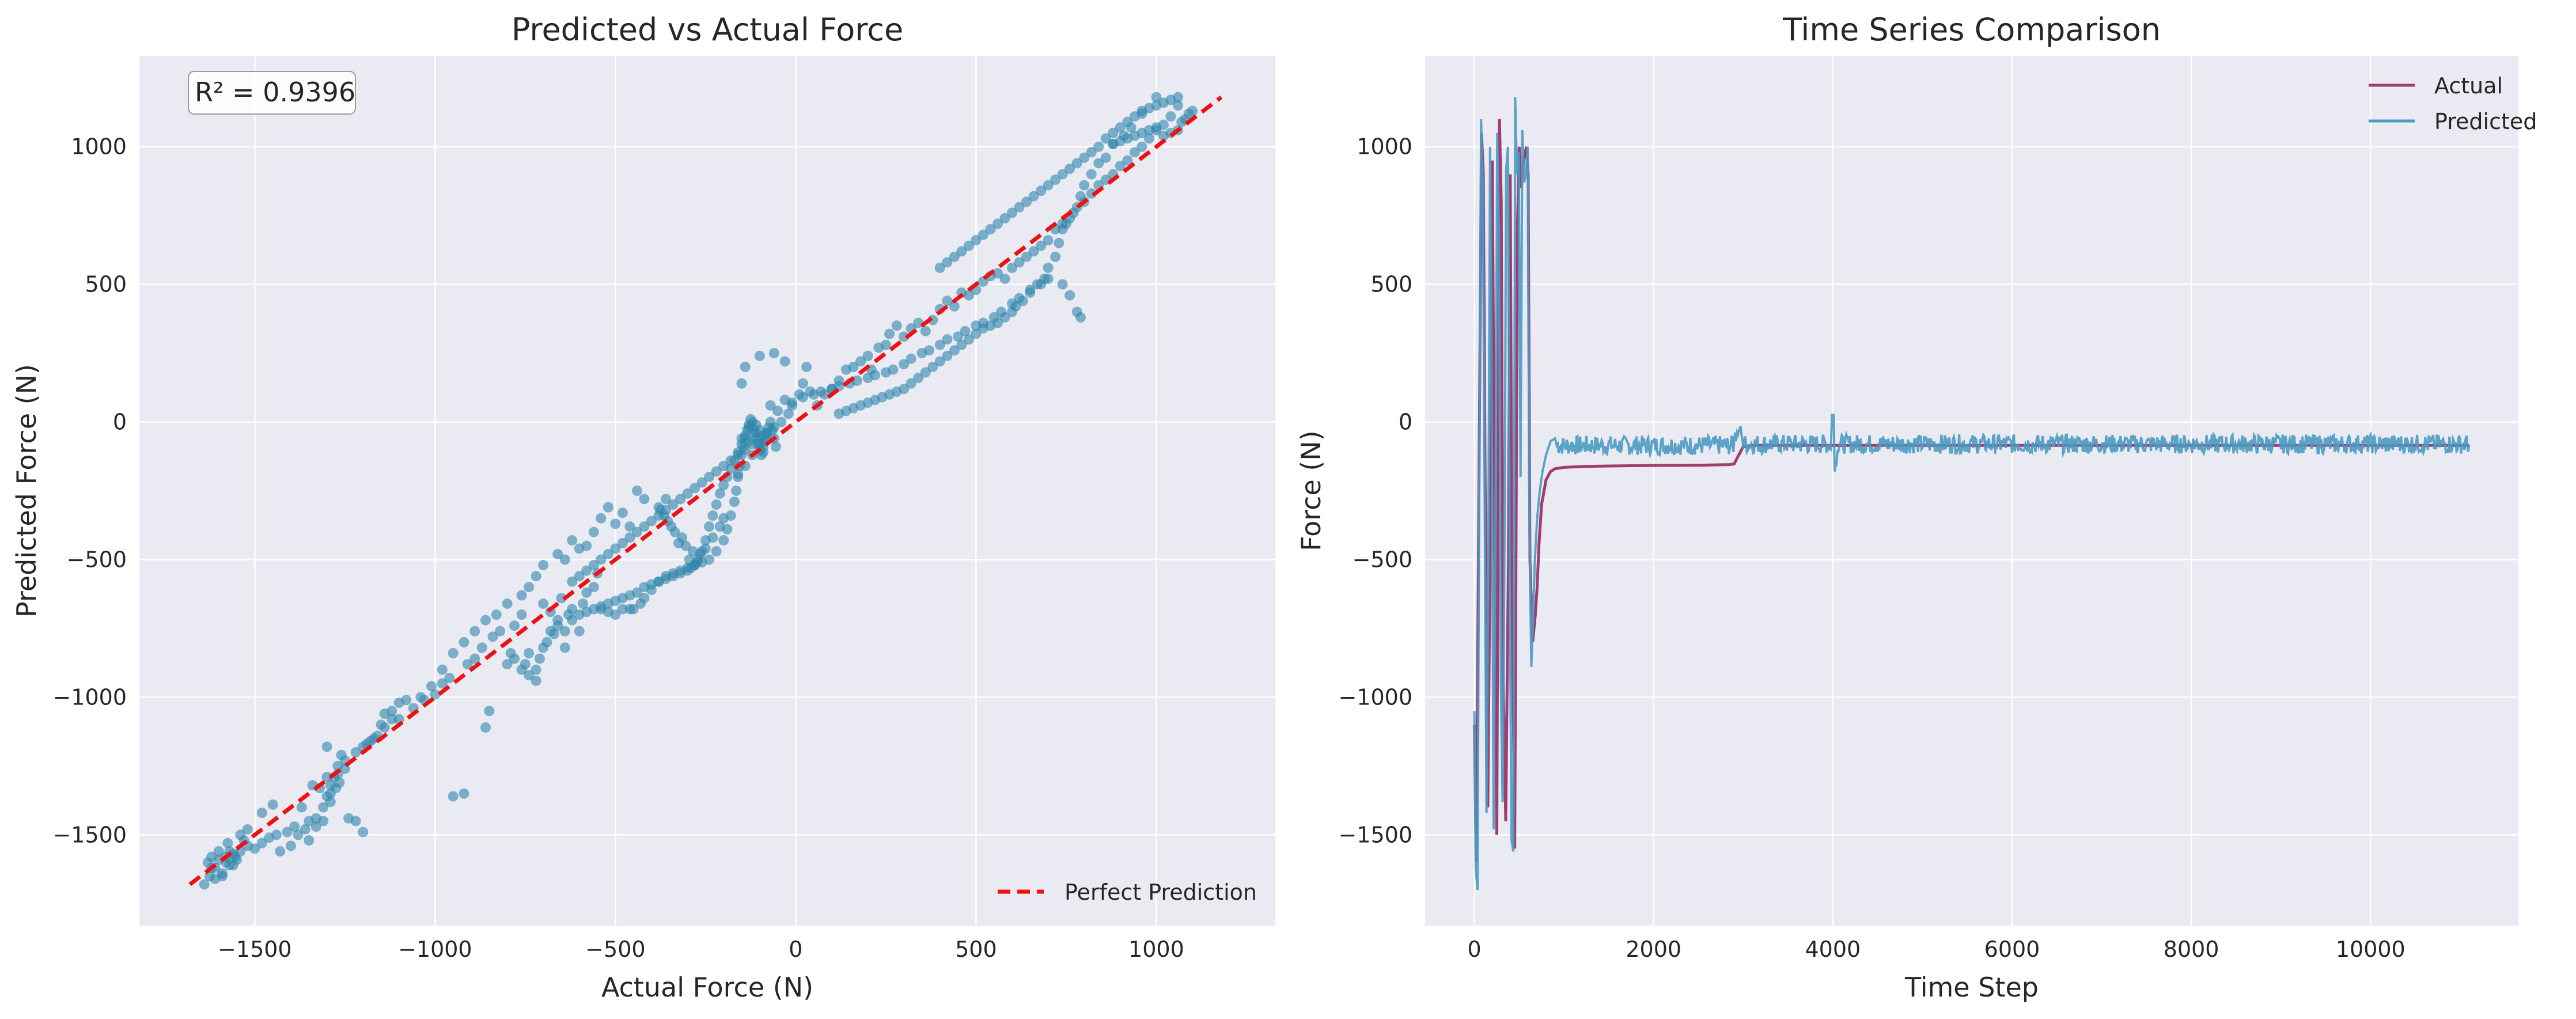 The width and height of the screenshot is (2576, 1019). I want to click on scatter-y-axis-label: Predicted Force (N), so click(26, 491).